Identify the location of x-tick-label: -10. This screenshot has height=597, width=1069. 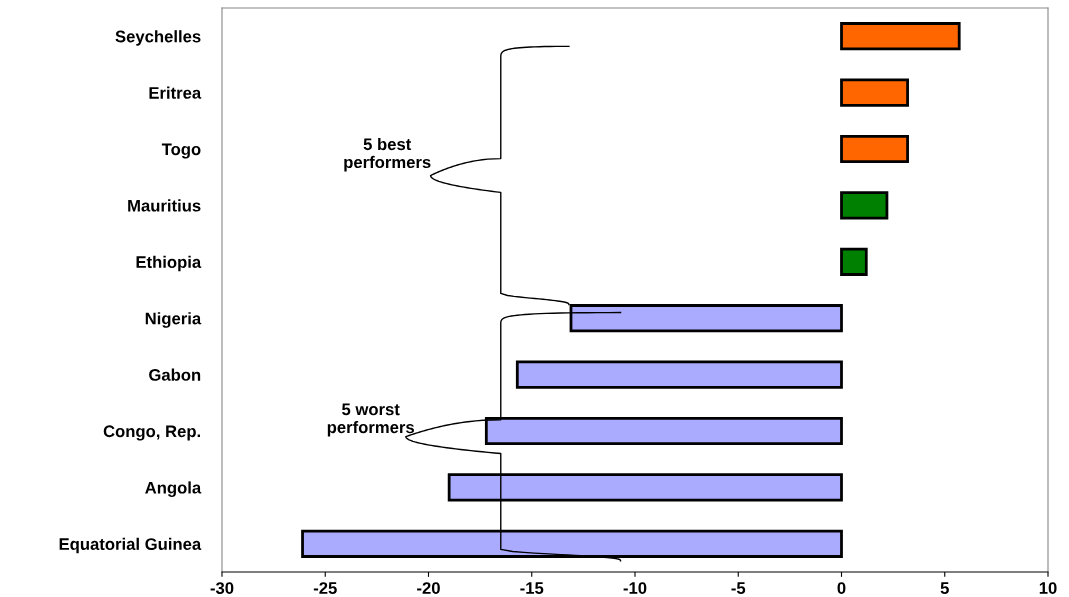
(635, 588).